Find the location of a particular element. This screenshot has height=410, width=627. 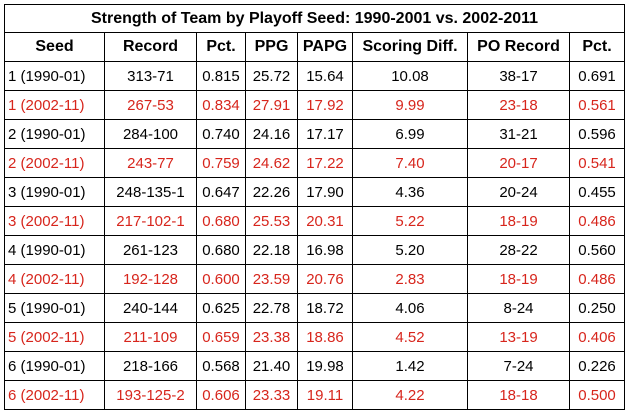

record-cell: 313-71 is located at coordinates (150, 76).